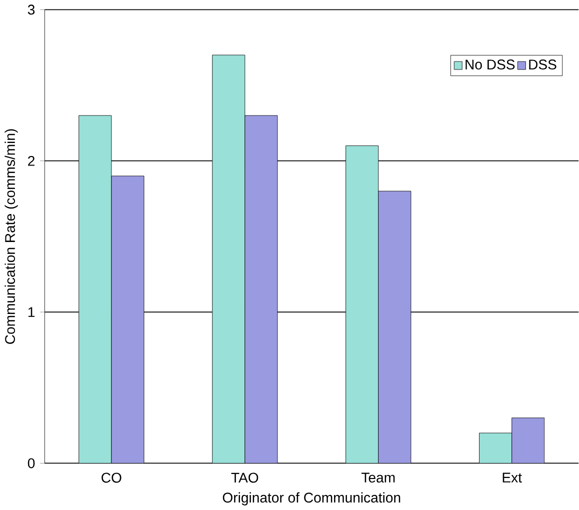  I want to click on x-tick-label: Ext, so click(512, 477).